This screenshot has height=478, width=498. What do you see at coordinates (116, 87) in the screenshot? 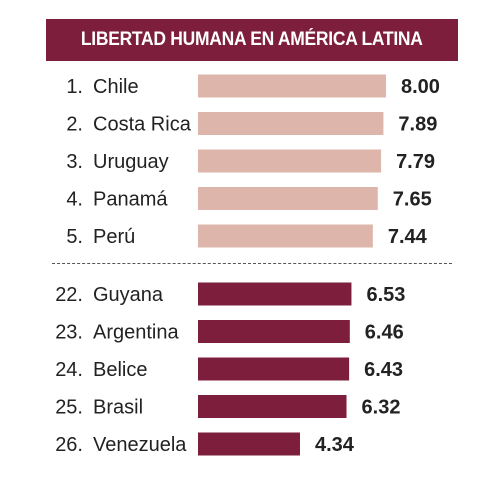
I see `country-label-chile: Chile` at bounding box center [116, 87].